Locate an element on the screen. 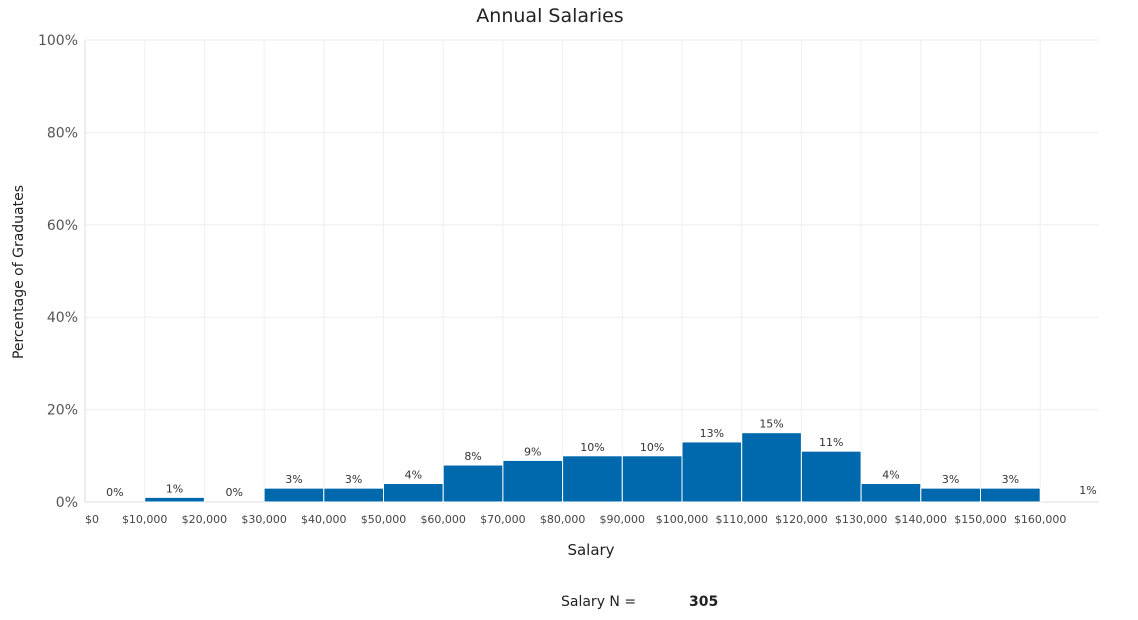  bar-value-label: 9% is located at coordinates (532, 451).